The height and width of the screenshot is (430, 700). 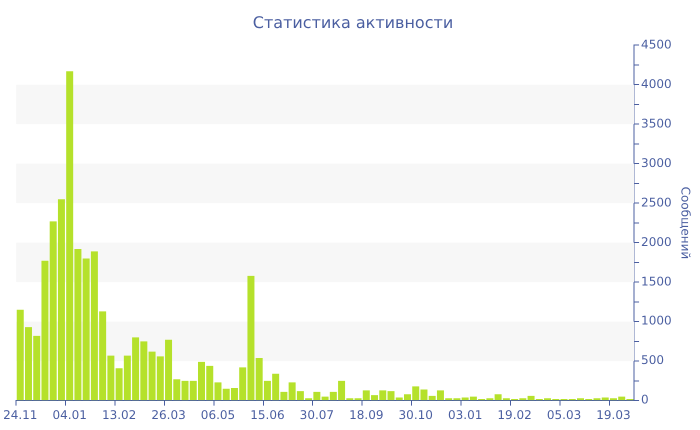 What do you see at coordinates (267, 415) in the screenshot?
I see `x-tick-label: 15.06` at bounding box center [267, 415].